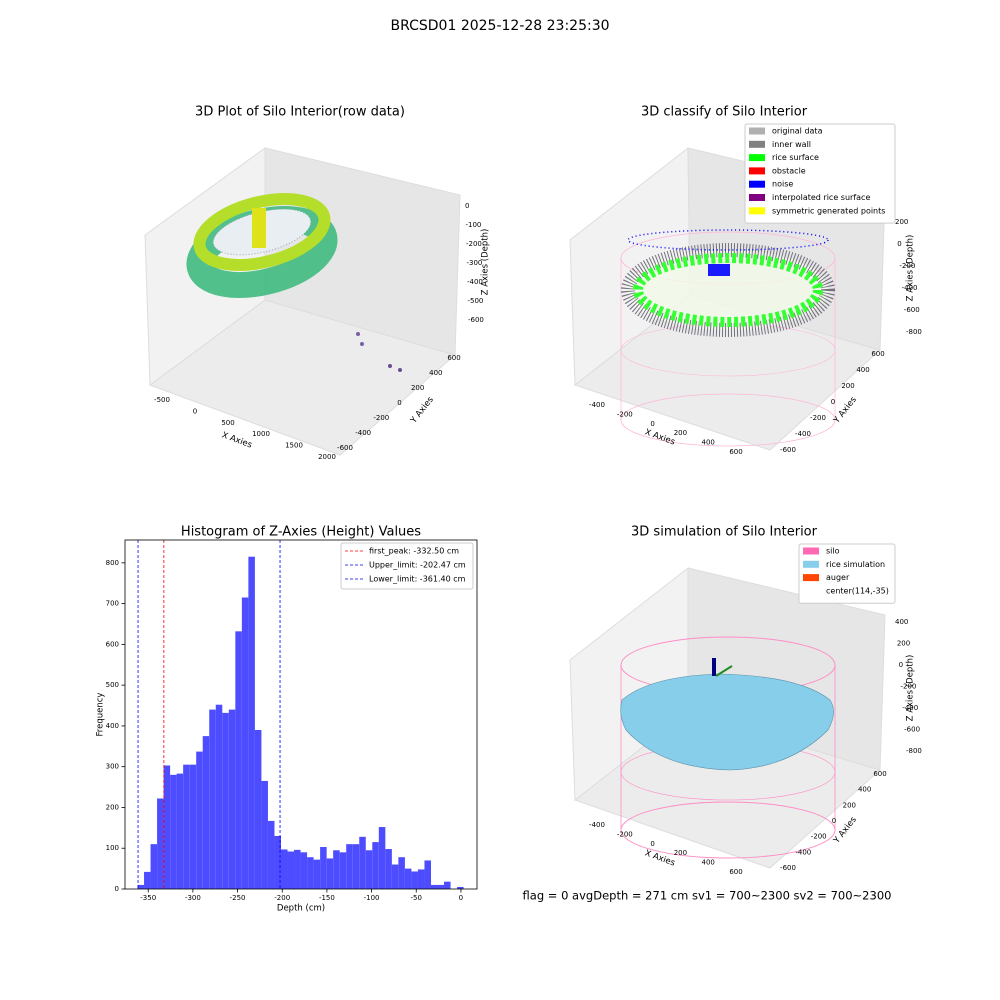 This screenshot has height=1000, width=1000. Describe the element at coordinates (728, 338) in the screenshot. I see `classified-cloud` at that location.